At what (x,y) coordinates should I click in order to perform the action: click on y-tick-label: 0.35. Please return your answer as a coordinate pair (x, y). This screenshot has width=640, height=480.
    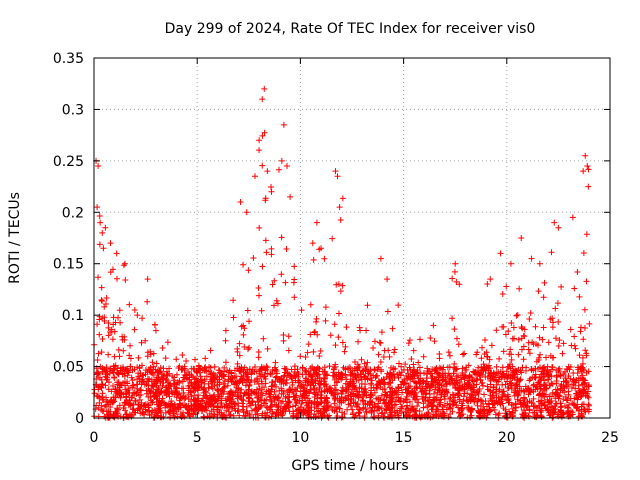
    Looking at the image, I should click on (68, 59).